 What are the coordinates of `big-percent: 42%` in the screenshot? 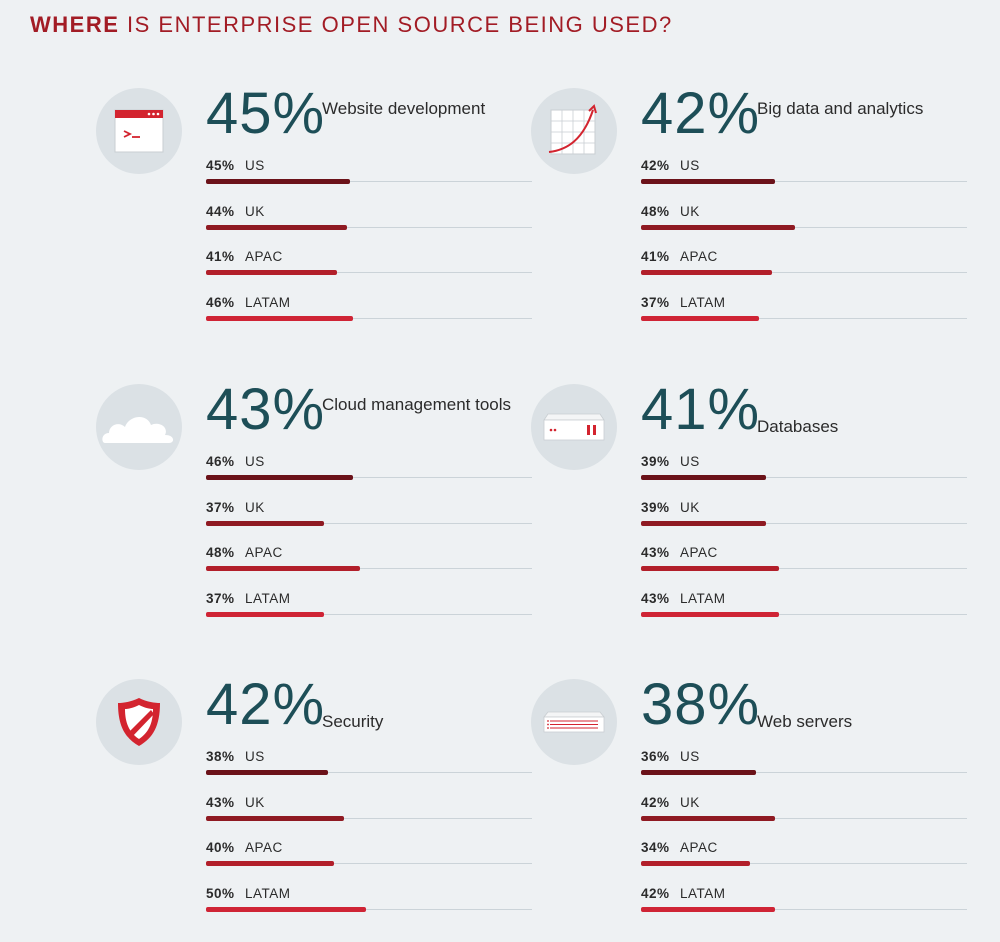 It's located at (701, 113).